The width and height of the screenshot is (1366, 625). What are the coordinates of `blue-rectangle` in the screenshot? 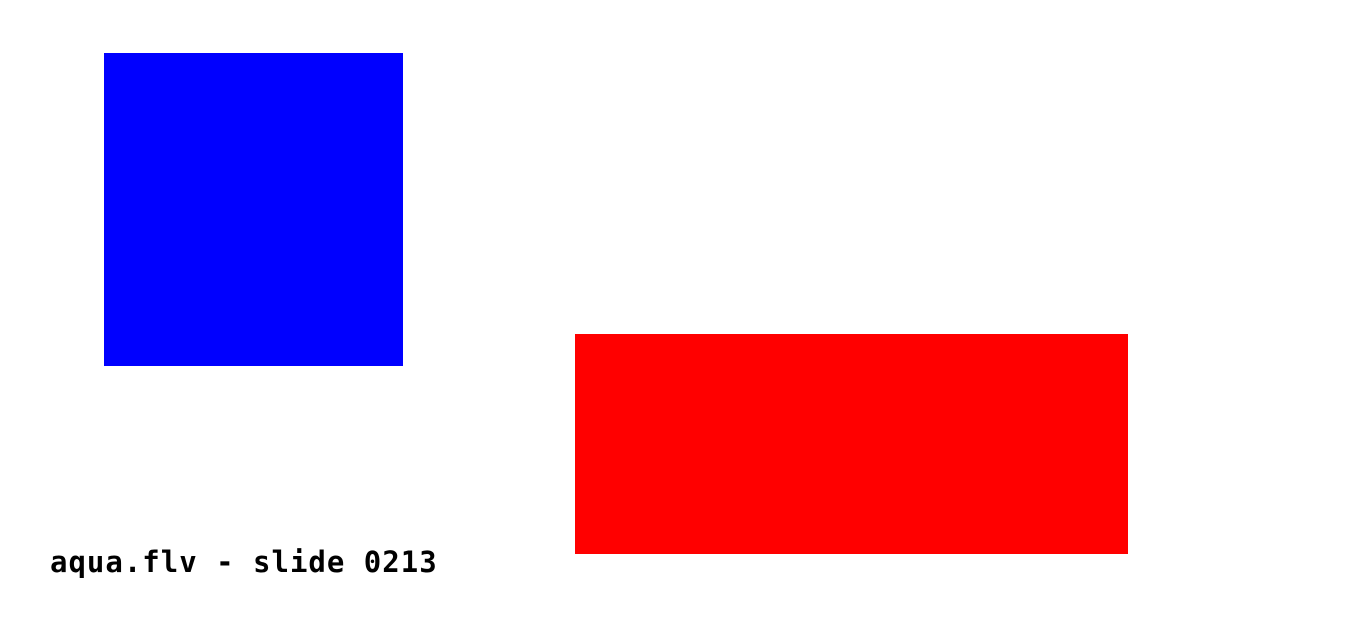 It's located at (253, 209).